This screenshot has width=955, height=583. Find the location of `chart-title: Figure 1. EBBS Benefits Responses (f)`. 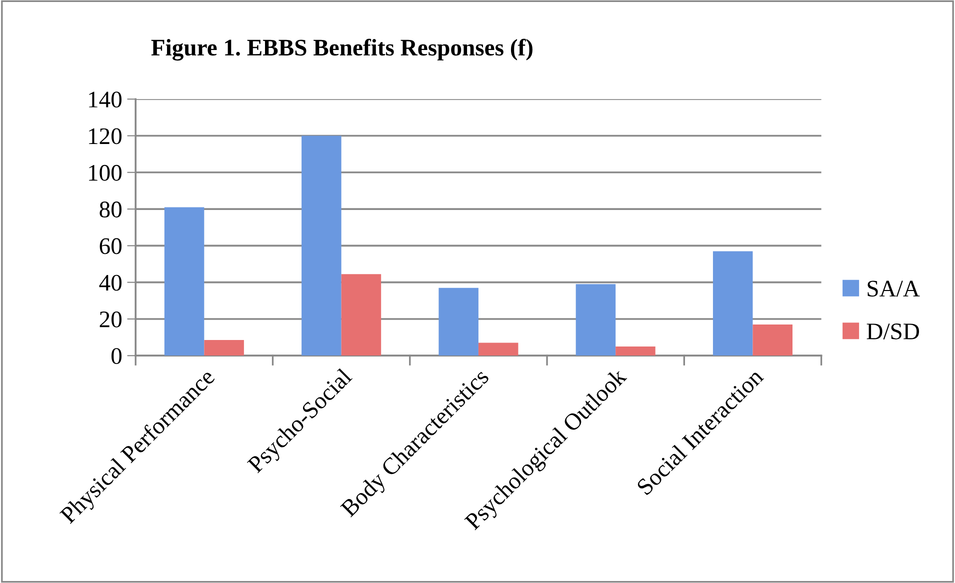

chart-title: Figure 1. EBBS Benefits Responses (f) is located at coordinates (341, 49).